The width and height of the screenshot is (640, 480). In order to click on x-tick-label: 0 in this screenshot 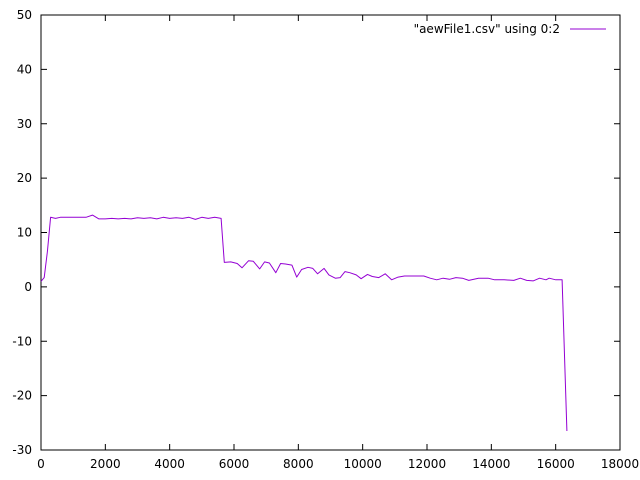, I will do `click(41, 464)`.